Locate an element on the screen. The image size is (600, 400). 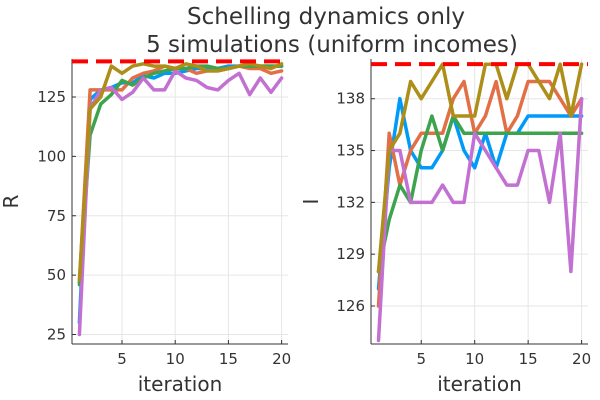
y-tick-label: 25 is located at coordinates (56, 335).